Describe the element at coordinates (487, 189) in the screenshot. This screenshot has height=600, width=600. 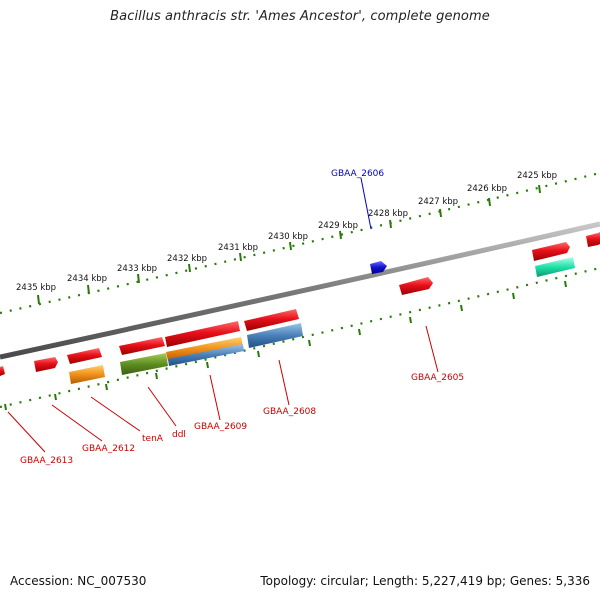
I see `ruler-label-2426: 2426 kbp` at that location.